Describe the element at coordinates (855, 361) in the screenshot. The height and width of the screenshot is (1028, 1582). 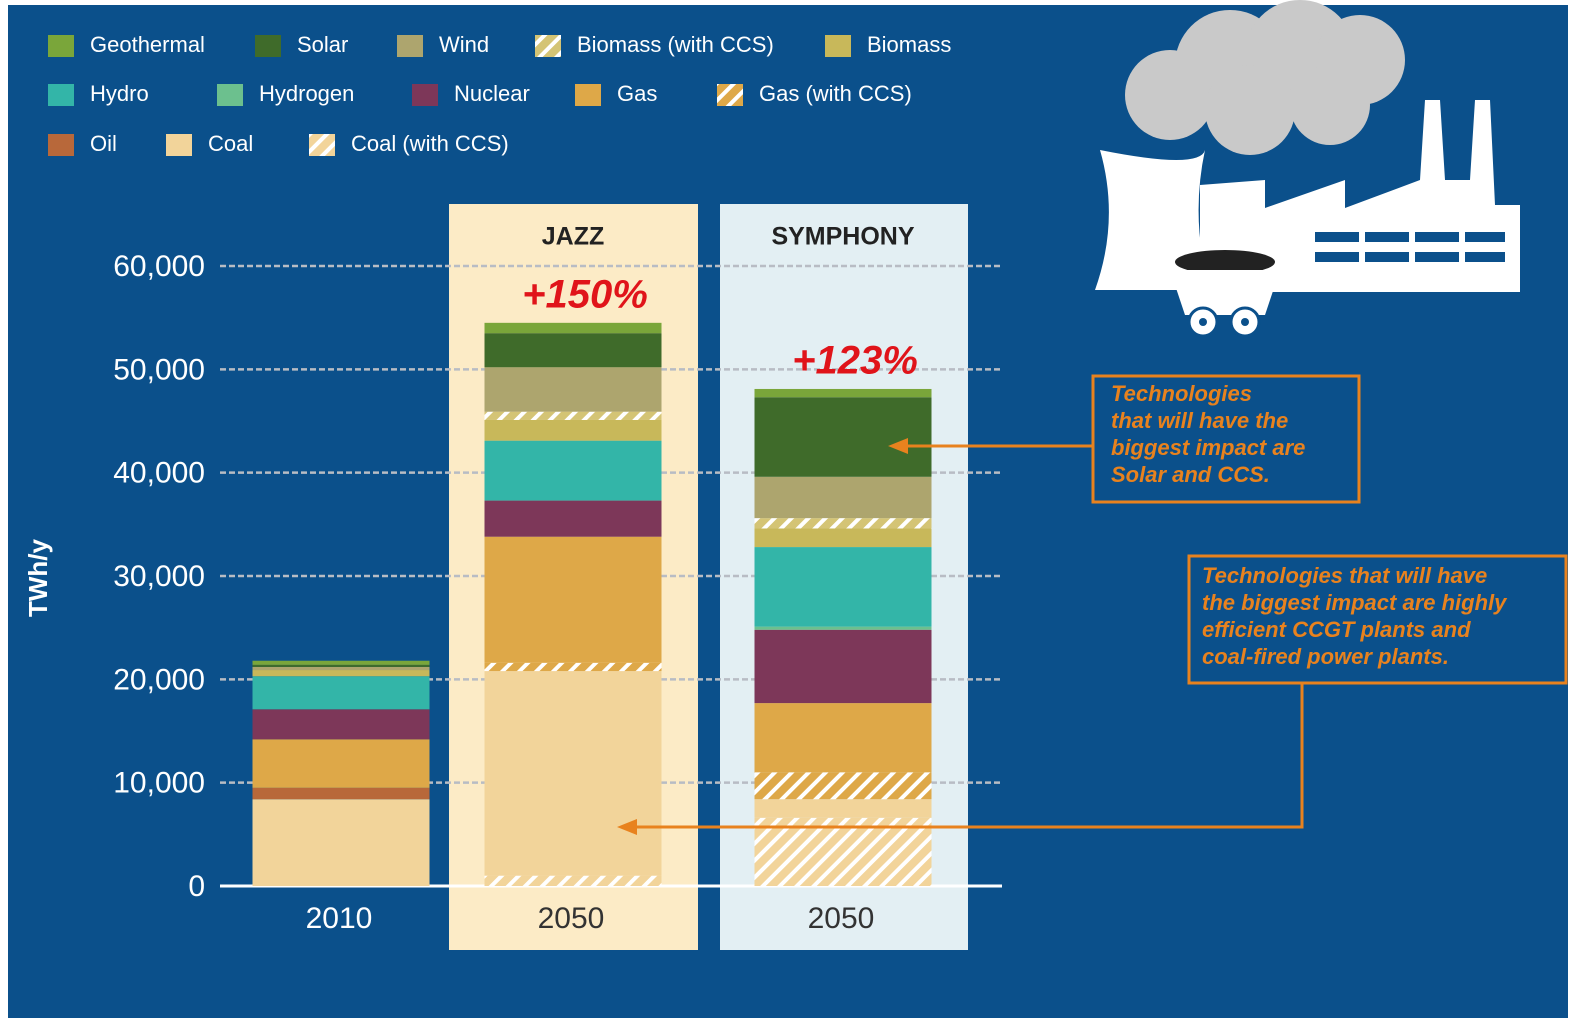
I see `growth-annotation: +123%` at that location.